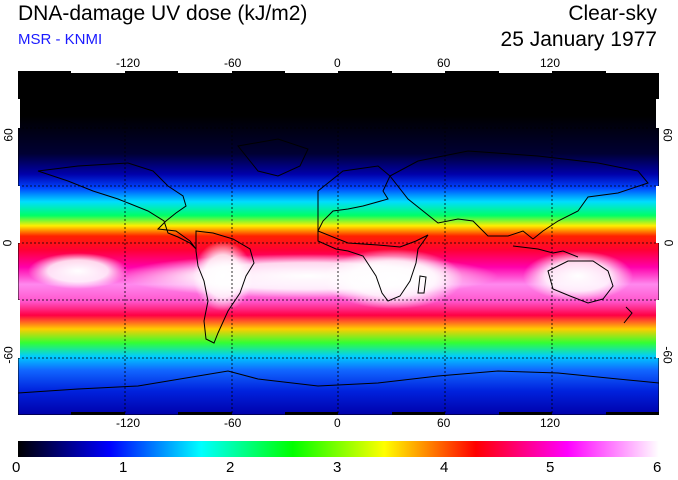 This screenshot has width=678, height=480. Describe the element at coordinates (444, 63) in the screenshot. I see `lon-tick-top-4: 60` at that location.